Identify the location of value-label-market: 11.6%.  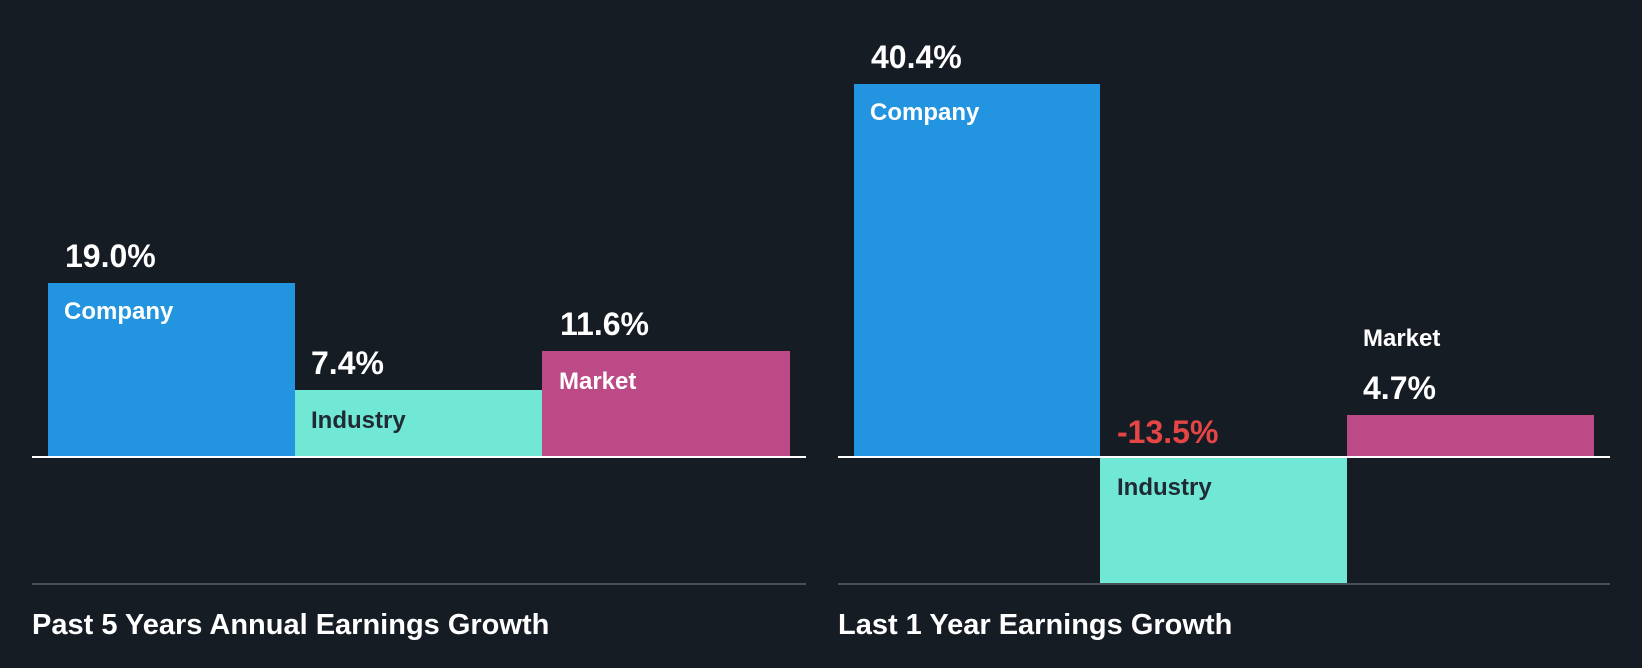
(604, 324).